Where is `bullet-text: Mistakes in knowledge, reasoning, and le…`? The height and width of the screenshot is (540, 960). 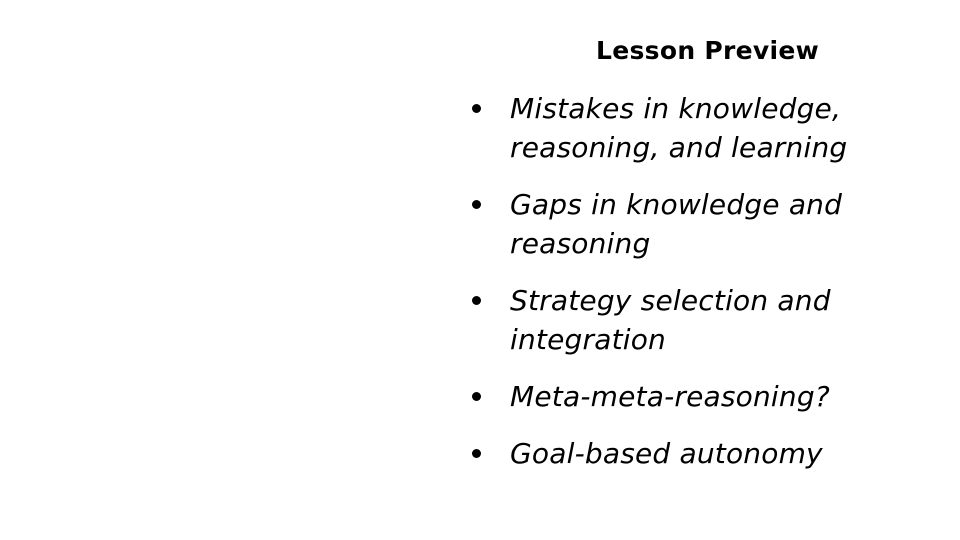
bullet-text: Mistakes in knowledge, reasoning, and le… is located at coordinates (679, 128).